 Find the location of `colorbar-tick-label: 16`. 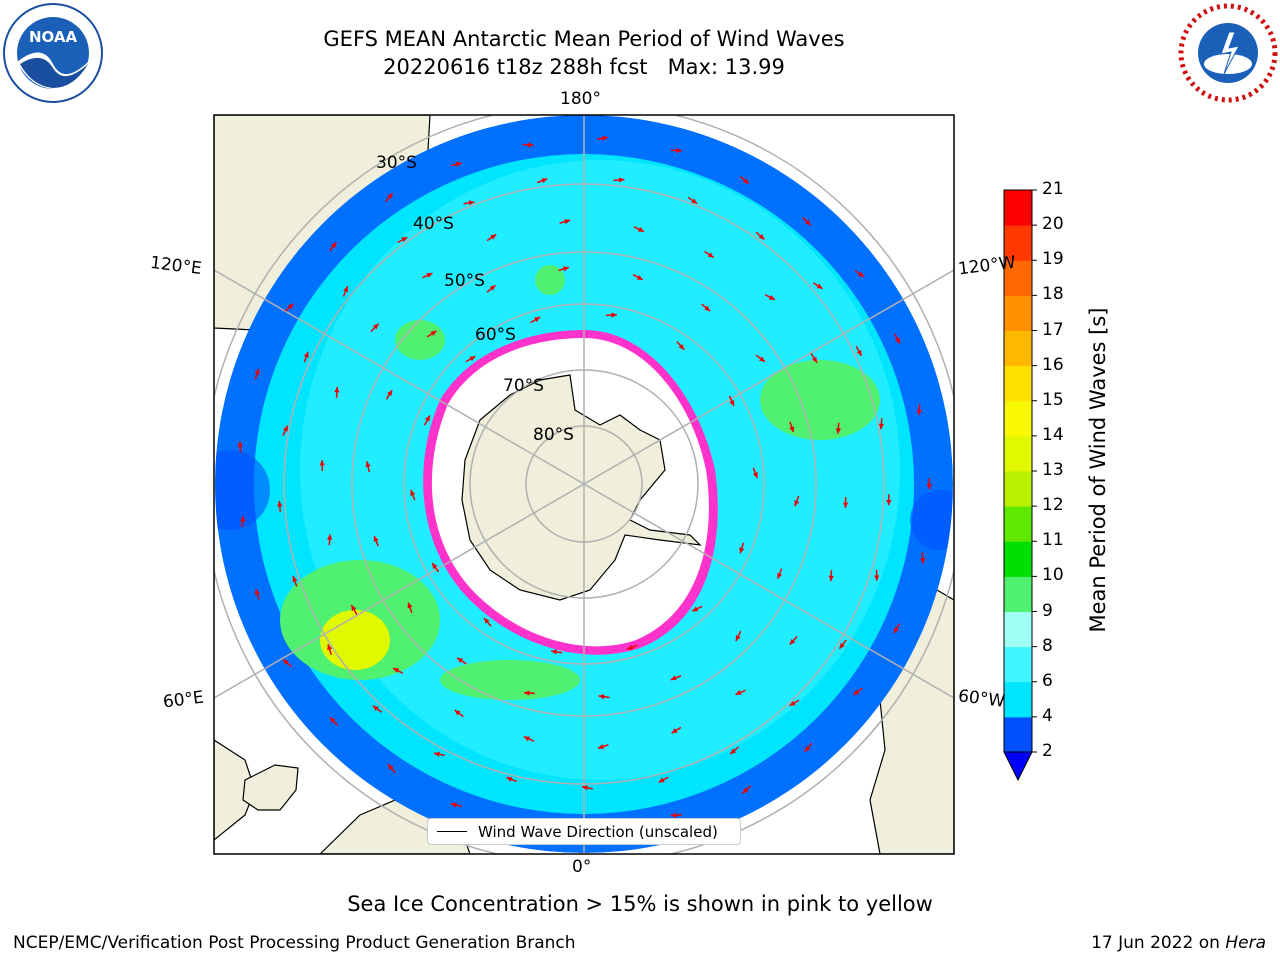

colorbar-tick-label: 16 is located at coordinates (1053, 364).